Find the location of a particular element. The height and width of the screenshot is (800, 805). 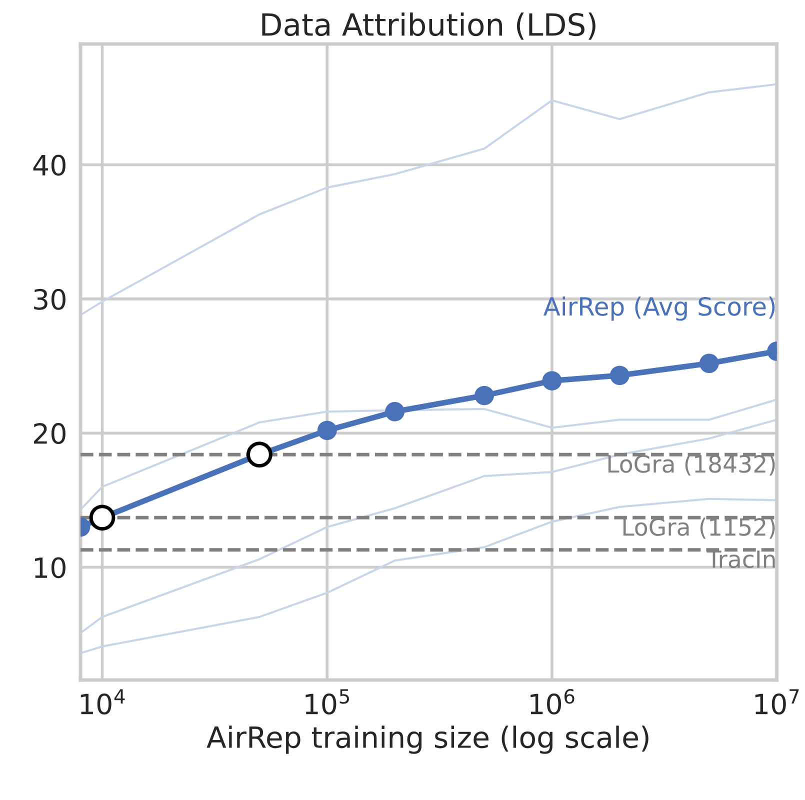

ref-line-label: LoGra (1152) is located at coordinates (699, 528).